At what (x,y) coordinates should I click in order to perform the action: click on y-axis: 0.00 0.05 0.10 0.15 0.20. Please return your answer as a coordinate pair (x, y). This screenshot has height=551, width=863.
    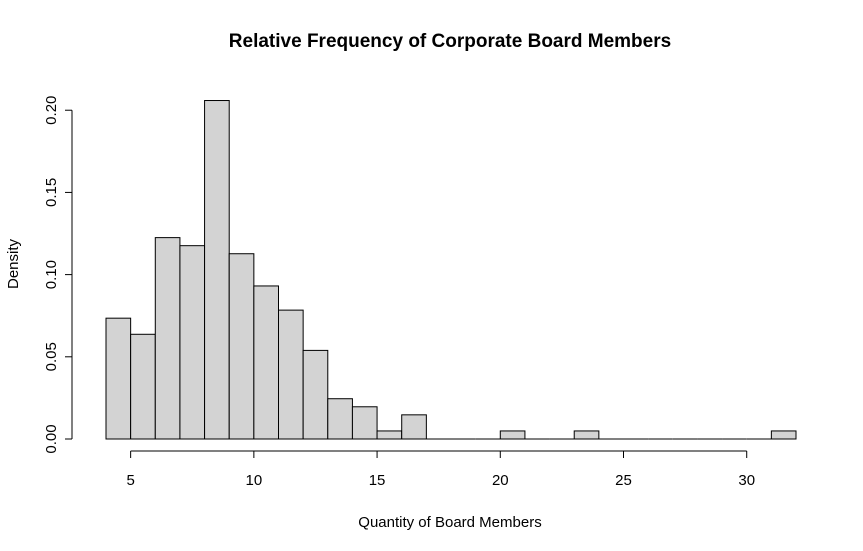
    Looking at the image, I should click on (58, 275).